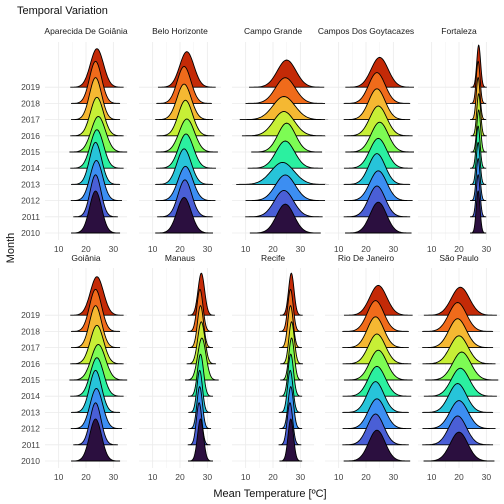 The width and height of the screenshot is (504, 504). Describe the element at coordinates (30, 201) in the screenshot. I see `y-tick-label: 2012` at that location.